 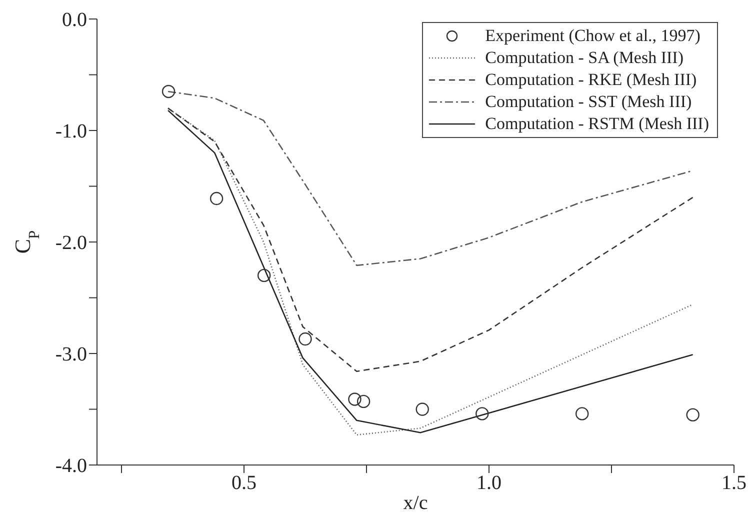 I want to click on legend-label: Computation - SA (Mesh III), so click(x=584, y=58).